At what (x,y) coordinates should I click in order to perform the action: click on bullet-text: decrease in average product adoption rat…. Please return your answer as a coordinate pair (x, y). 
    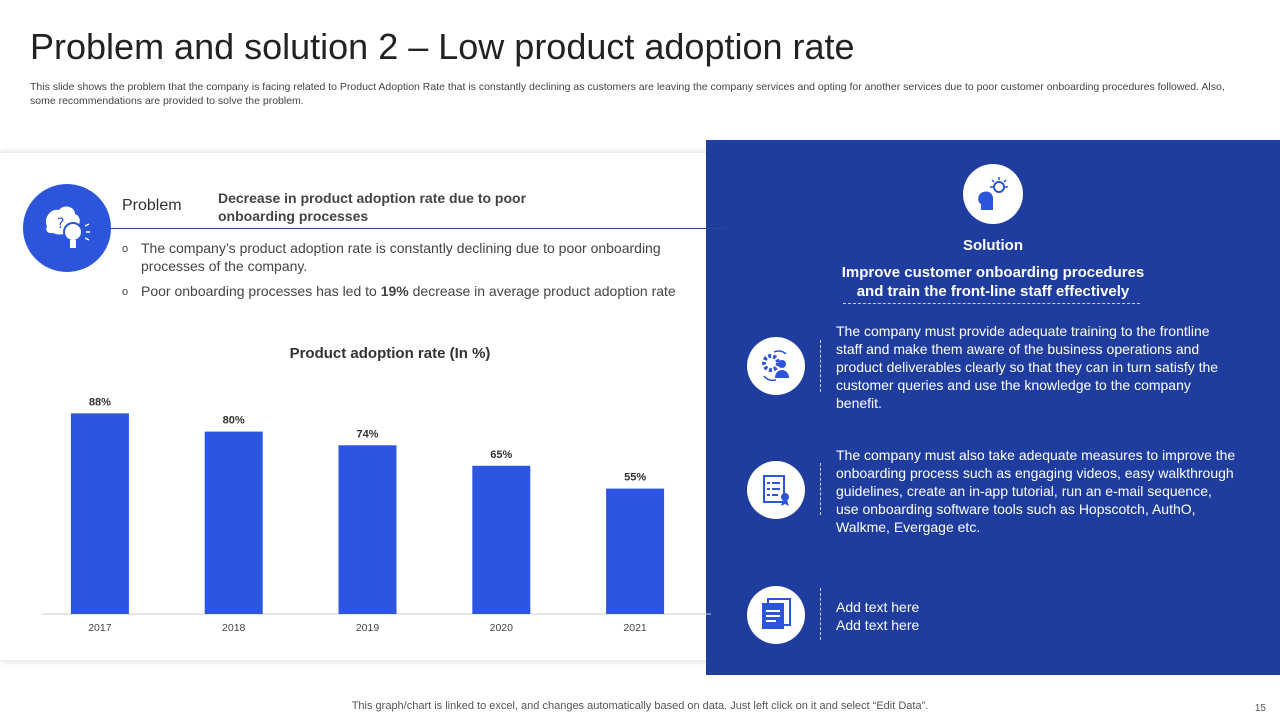
    Looking at the image, I should click on (542, 291).